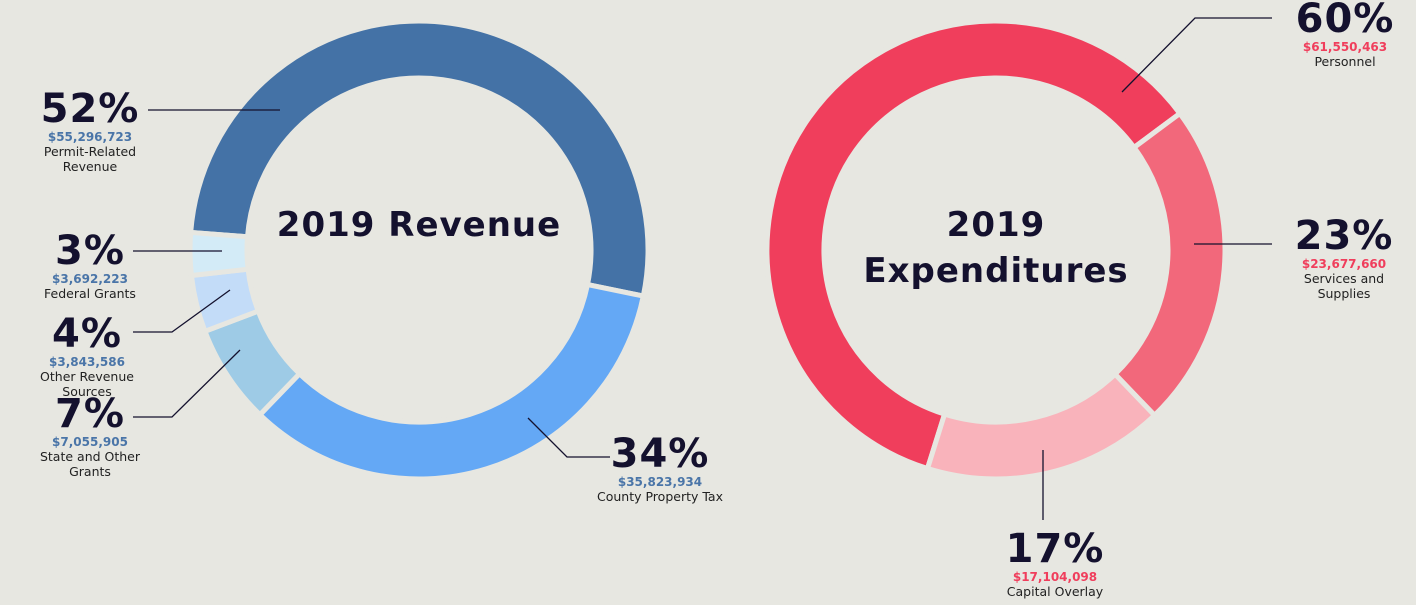 The height and width of the screenshot is (605, 1416). I want to click on percent-label: 52%, so click(90, 109).